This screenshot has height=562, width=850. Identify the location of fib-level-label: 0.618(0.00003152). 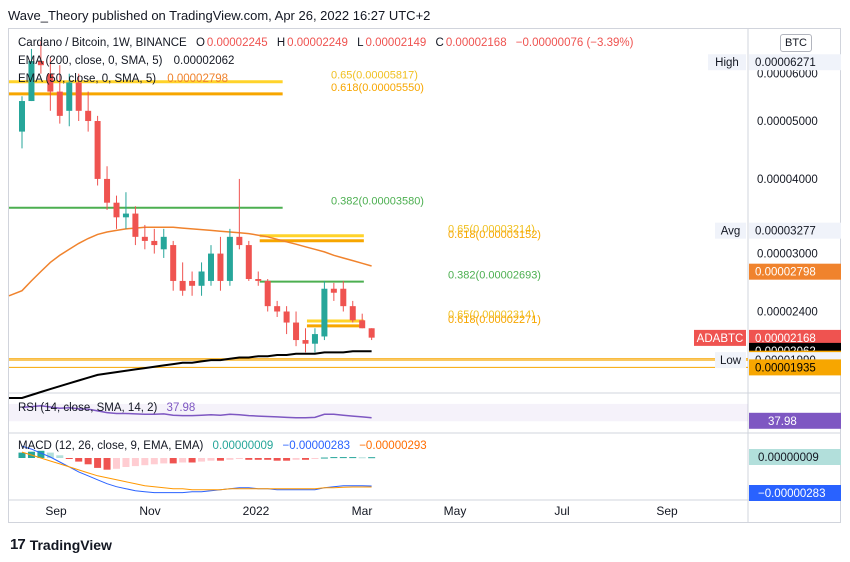
(494, 235).